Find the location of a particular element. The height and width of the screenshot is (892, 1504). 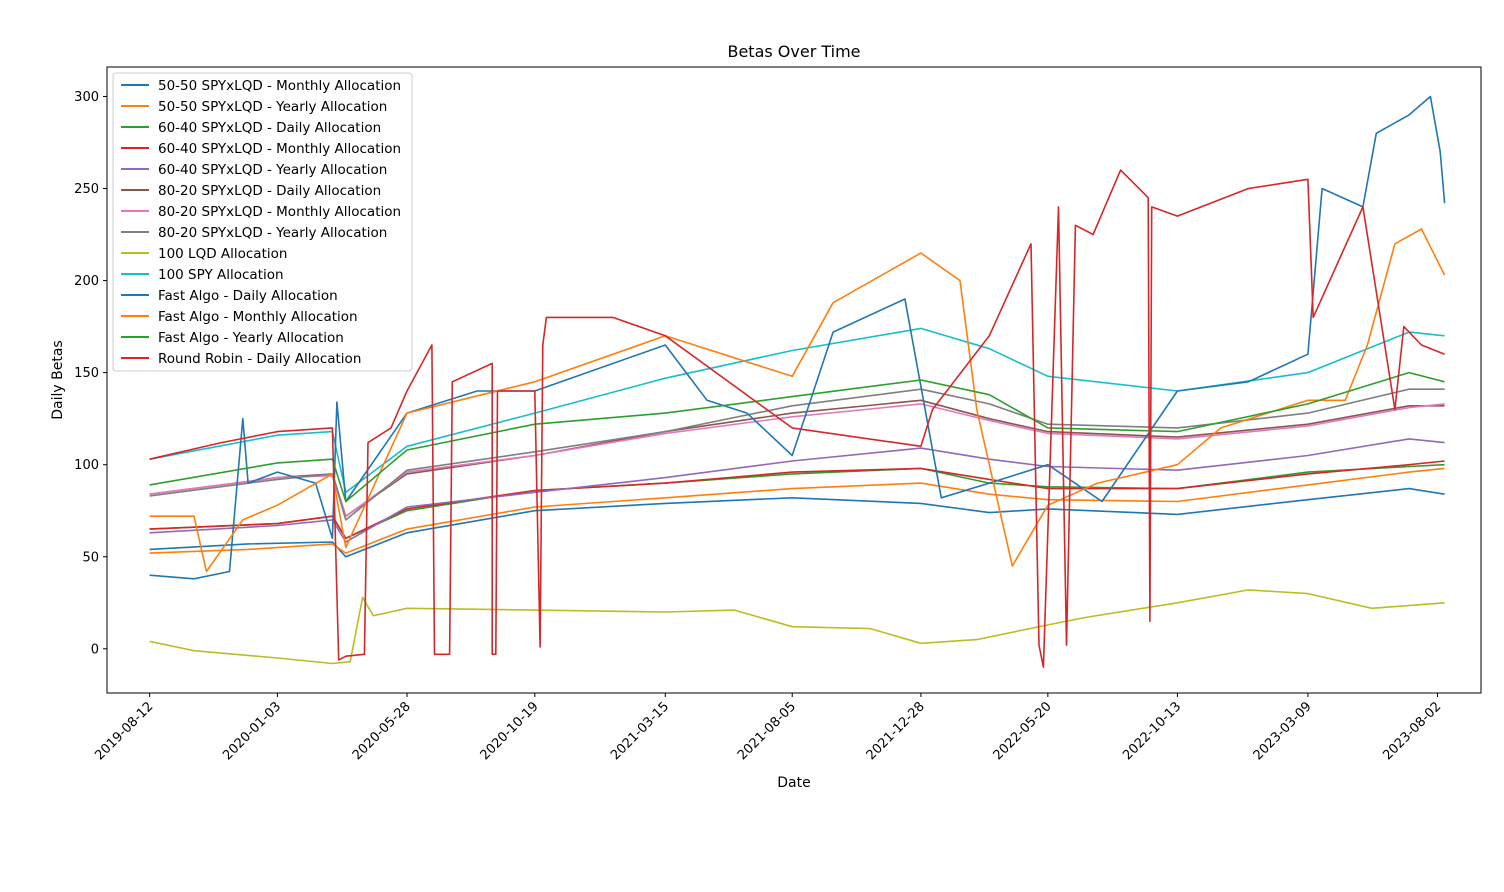

legend-label-5: 80-20 SPYxLQD - Daily Allocation is located at coordinates (269, 191).